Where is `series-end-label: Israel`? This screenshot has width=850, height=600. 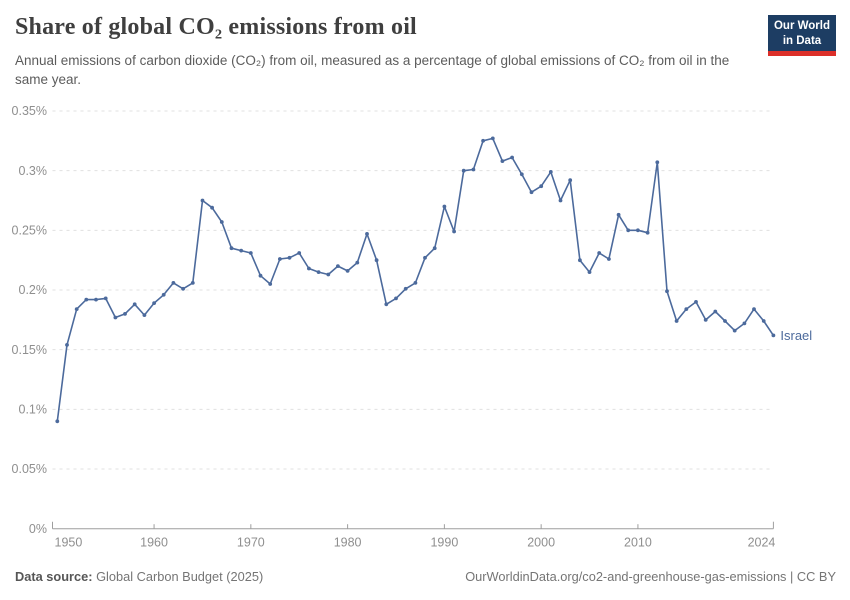
series-end-label: Israel is located at coordinates (796, 335).